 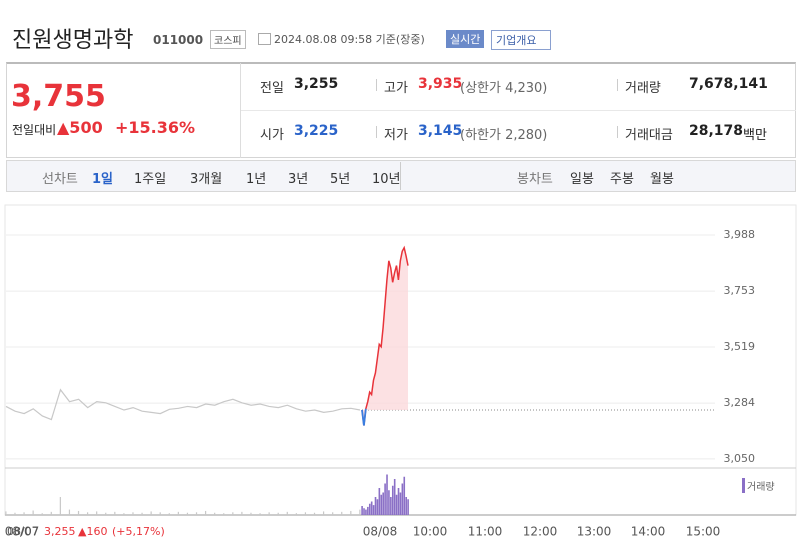 I want to click on price-down-segment, so click(x=365, y=417).